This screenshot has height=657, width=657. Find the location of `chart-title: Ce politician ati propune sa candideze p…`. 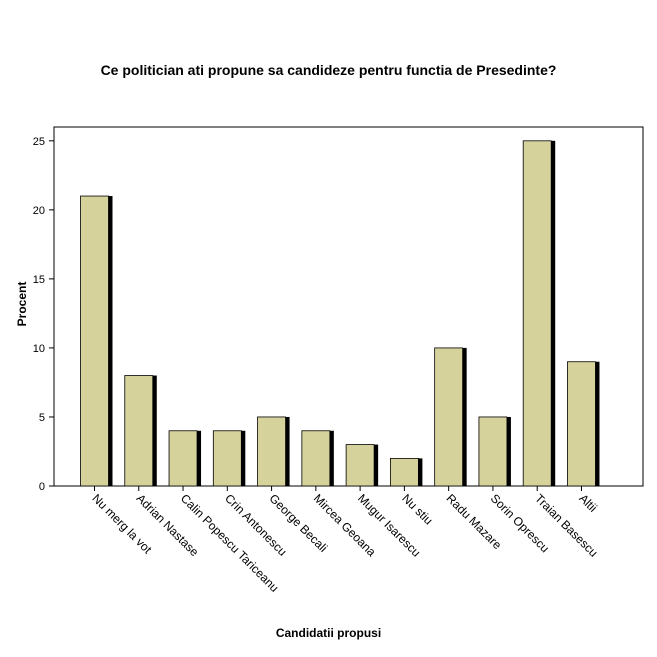

chart-title: Ce politician ati propune sa candideze p… is located at coordinates (328, 70).